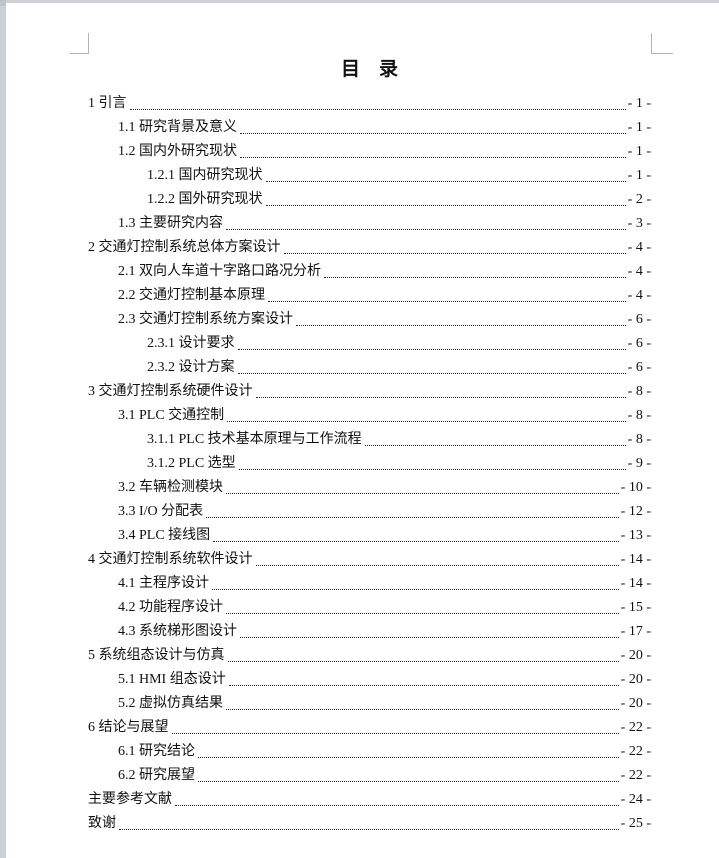  Describe the element at coordinates (369, 632) in the screenshot. I see `toc-entry: 4.3 系统梯形图设计 - 17 -` at that location.